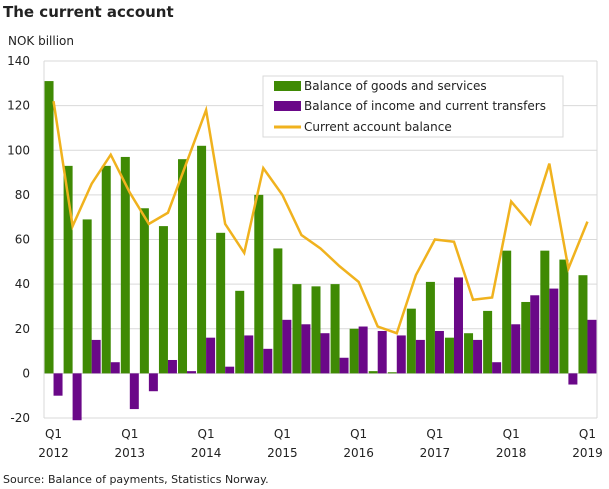 Image resolution: width=609 pixels, height=489 pixels. I want to click on y-tick-label: 20, so click(22, 329).